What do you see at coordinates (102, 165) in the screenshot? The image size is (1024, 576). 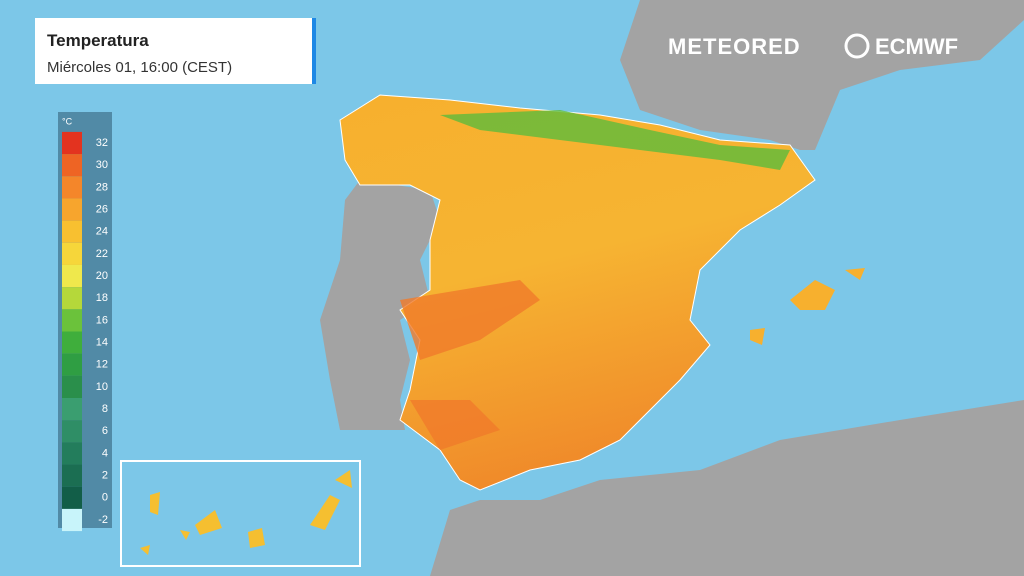 I see `legend-tick-label: 30` at bounding box center [102, 165].